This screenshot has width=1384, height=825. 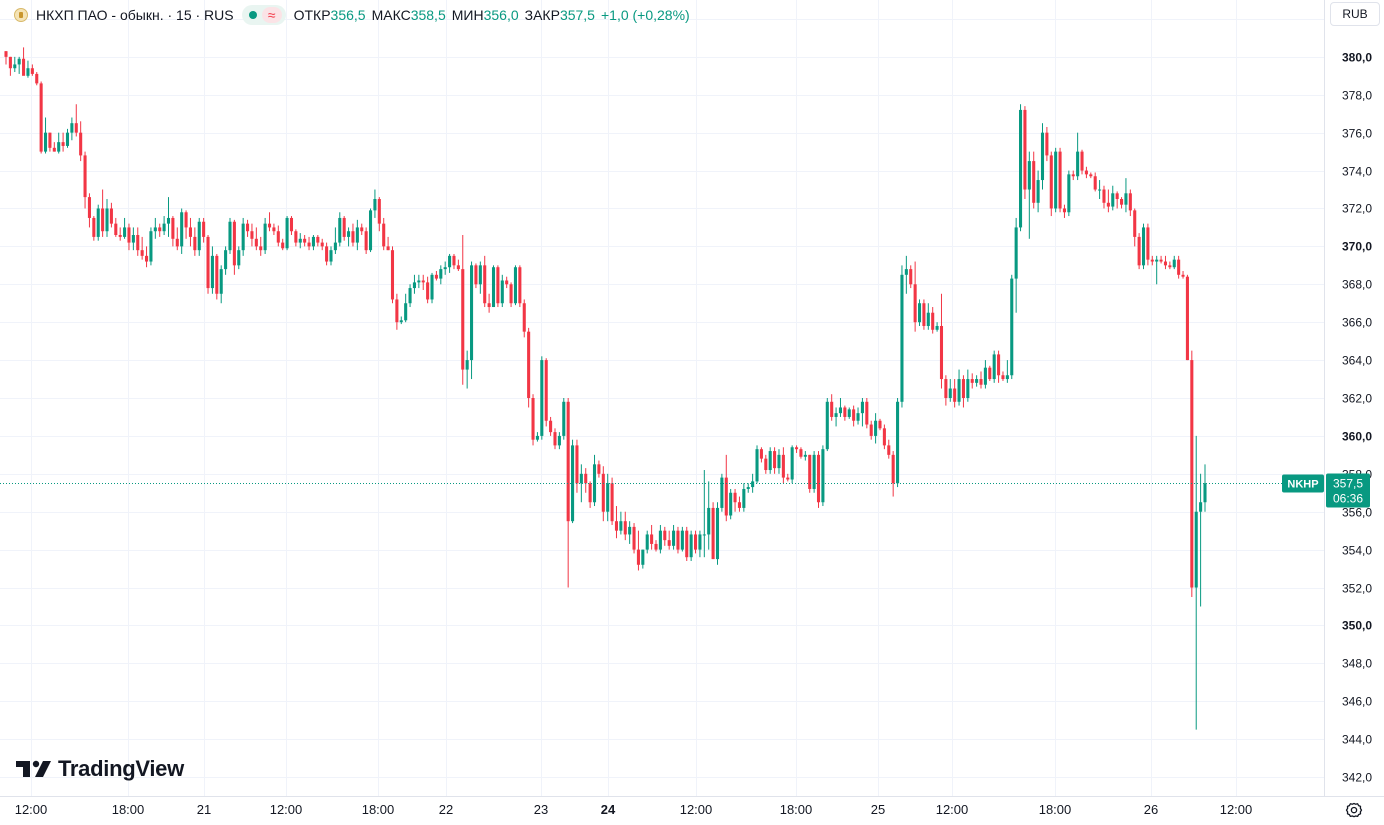 What do you see at coordinates (1303, 483) in the screenshot?
I see `symbol-tag` at bounding box center [1303, 483].